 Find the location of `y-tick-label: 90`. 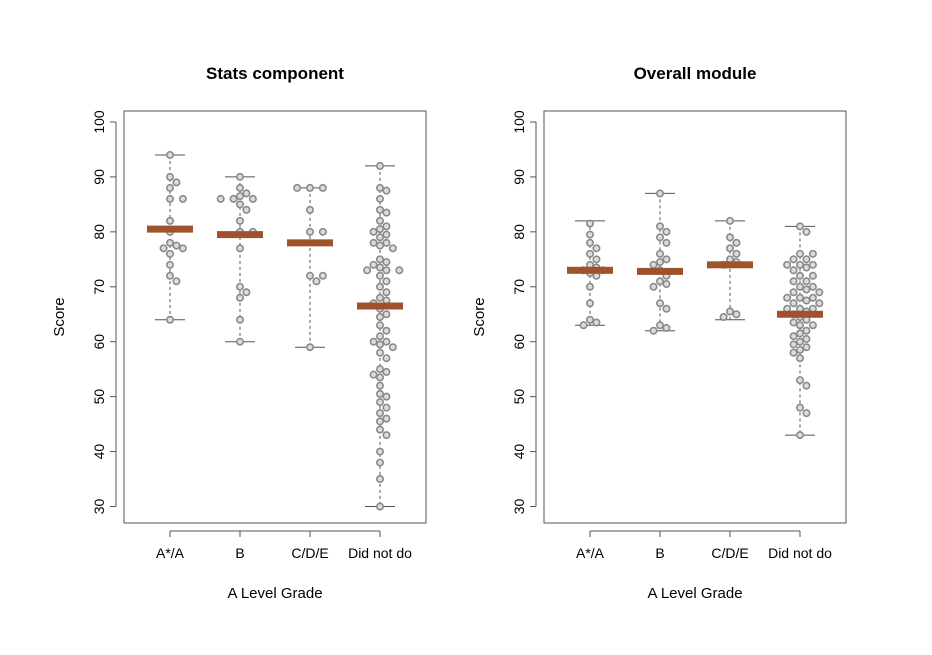

y-tick-label: 90 is located at coordinates (99, 177).